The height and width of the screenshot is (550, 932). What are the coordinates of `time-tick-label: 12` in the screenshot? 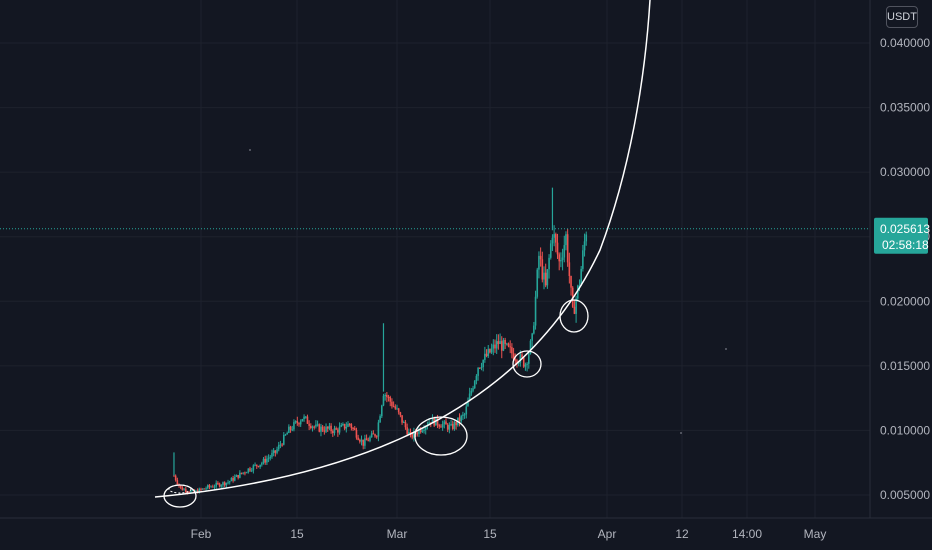 It's located at (682, 534).